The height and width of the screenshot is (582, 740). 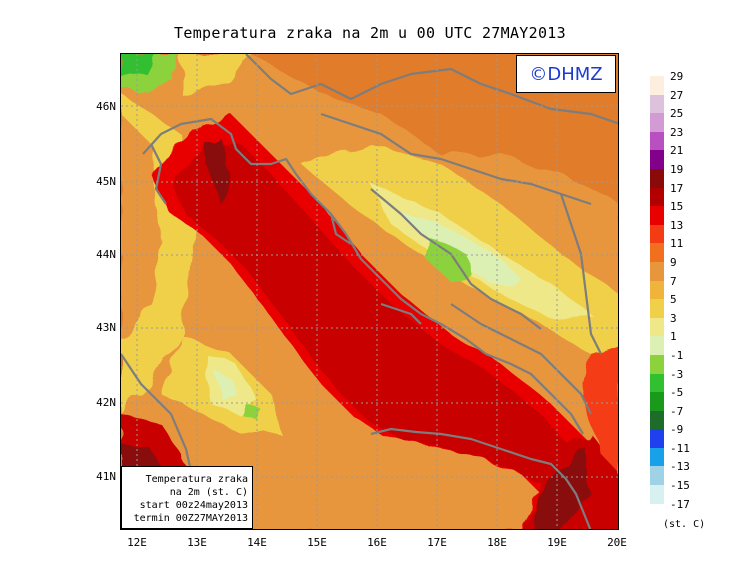 What do you see at coordinates (437, 542) in the screenshot?
I see `lon-label: 17E` at bounding box center [437, 542].